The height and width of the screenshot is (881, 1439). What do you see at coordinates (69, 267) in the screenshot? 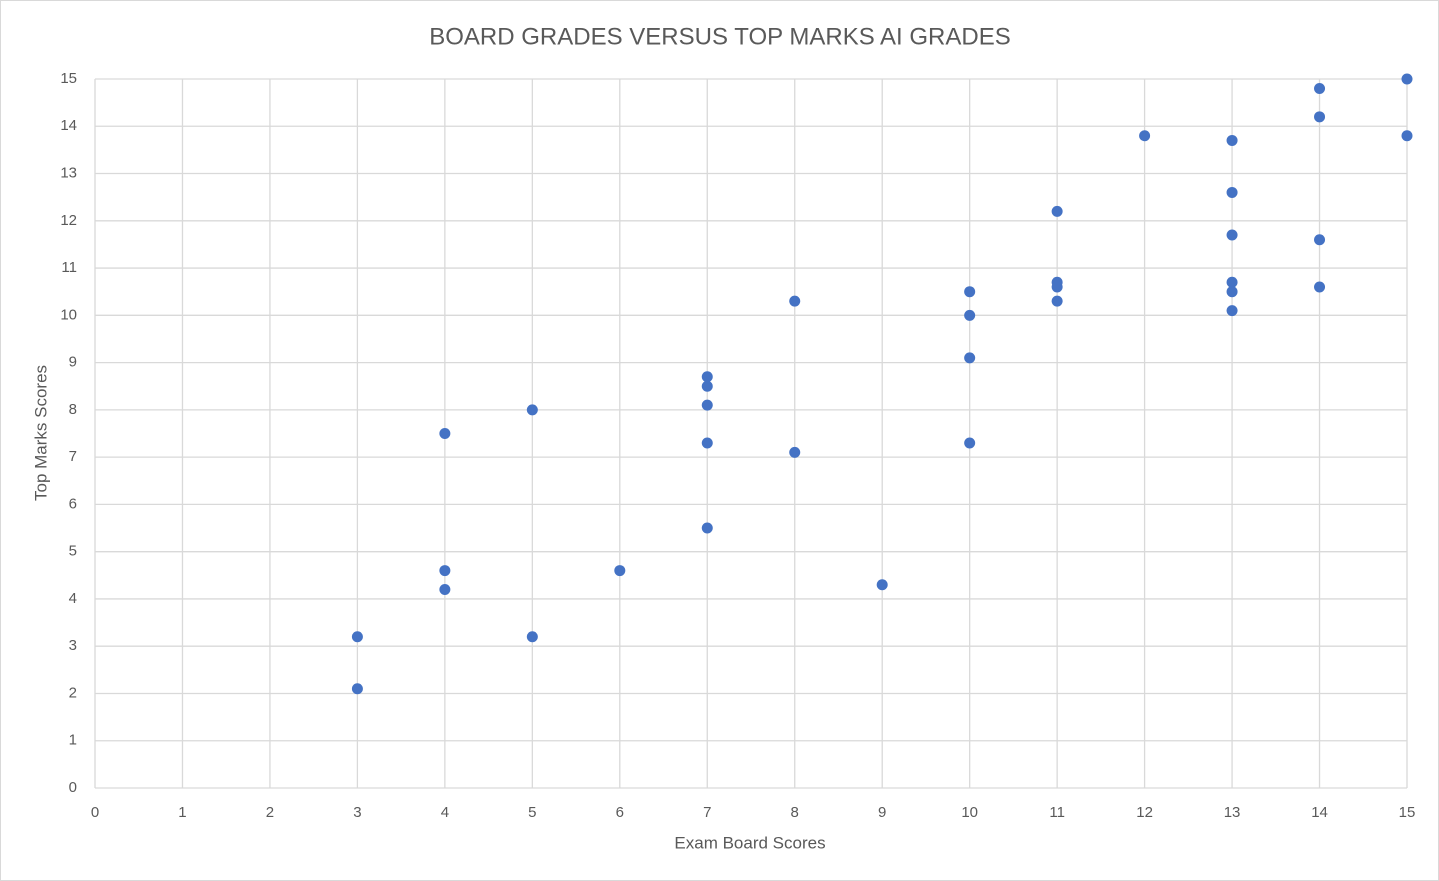
I see `y-tick-label: 11` at bounding box center [69, 267].